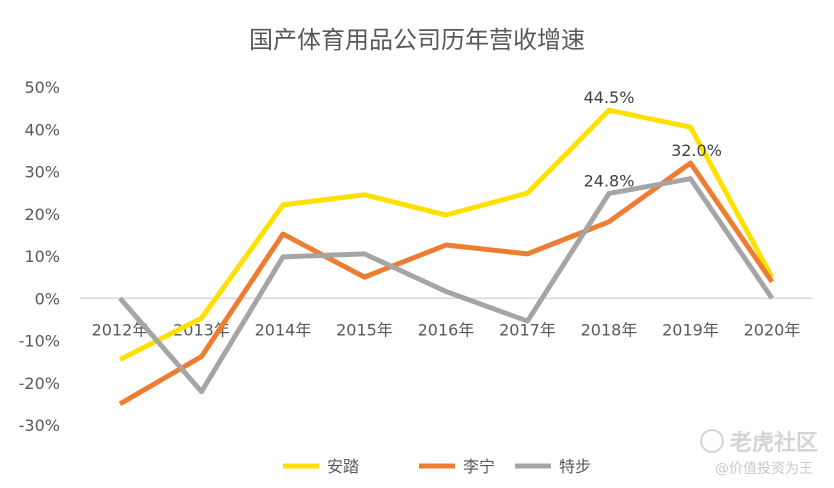 This screenshot has height=488, width=834. Describe the element at coordinates (690, 329) in the screenshot. I see `x-tick-label: 2019年` at that location.